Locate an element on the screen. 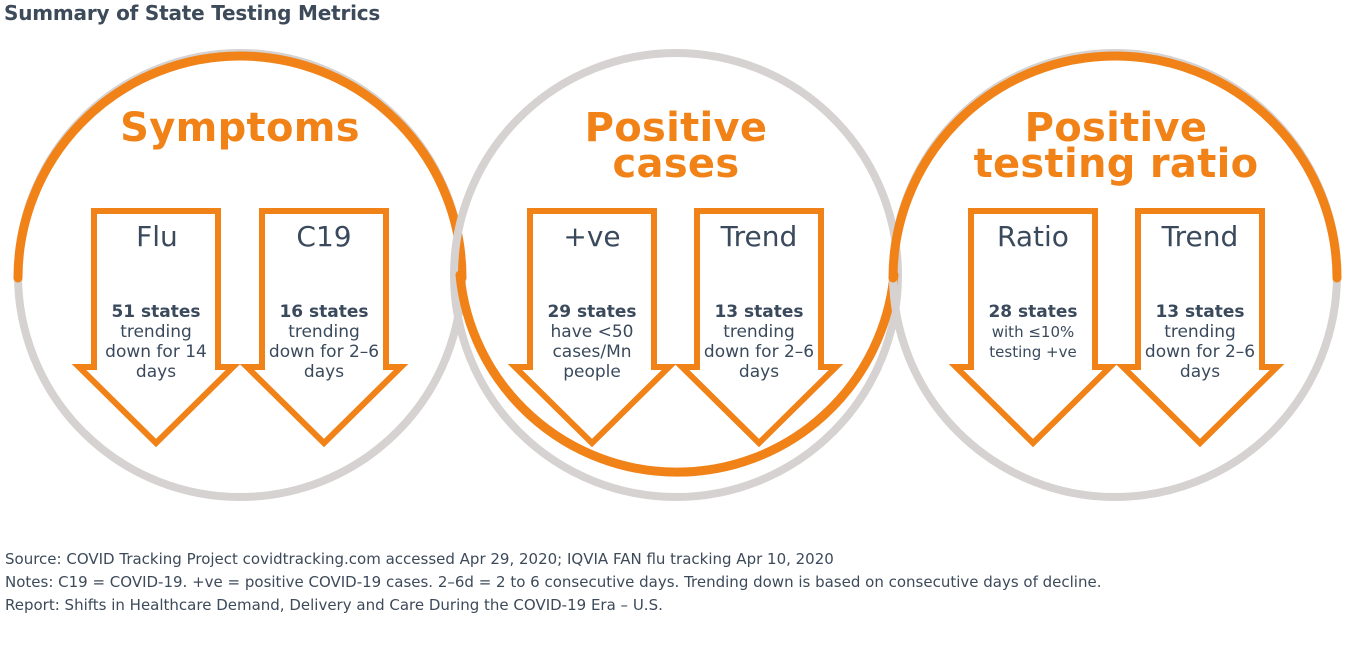 This screenshot has width=1352, height=657. arrow-c19 is located at coordinates (324, 328).